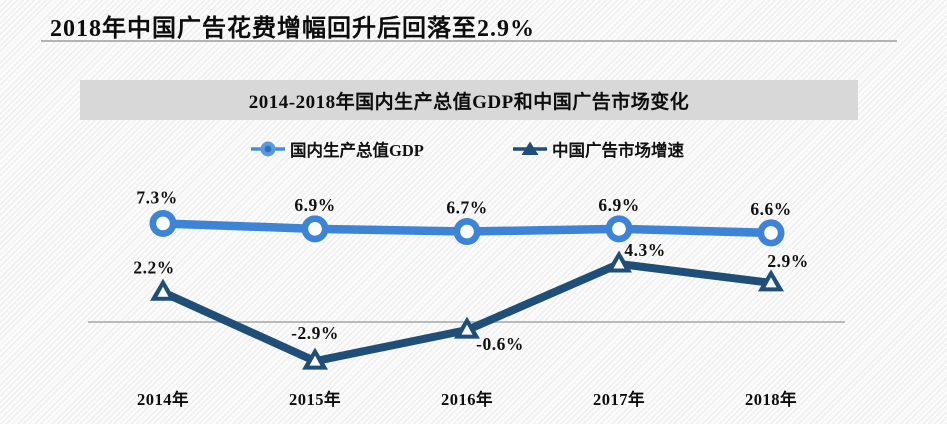 This screenshot has height=424, width=947. I want to click on gdp-marker-center-2015年, so click(315, 229).